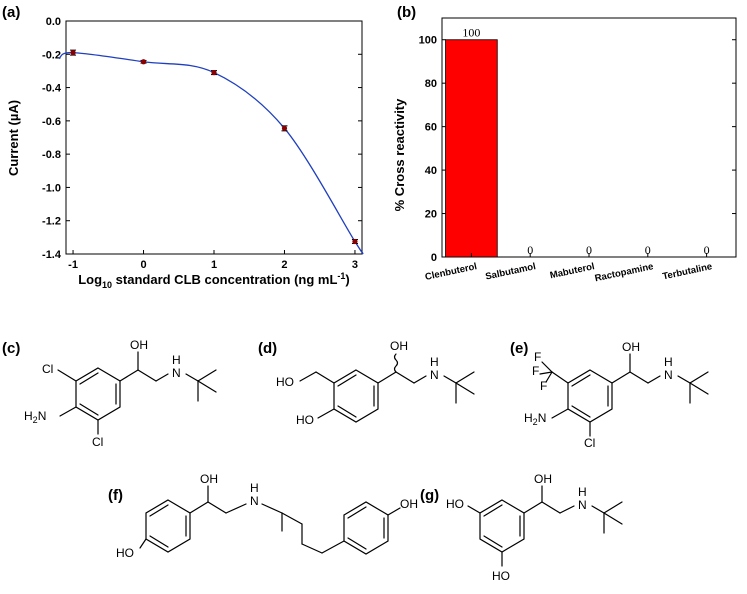 Image resolution: width=747 pixels, height=594 pixels. I want to click on bar-value-label: 100, so click(471, 33).